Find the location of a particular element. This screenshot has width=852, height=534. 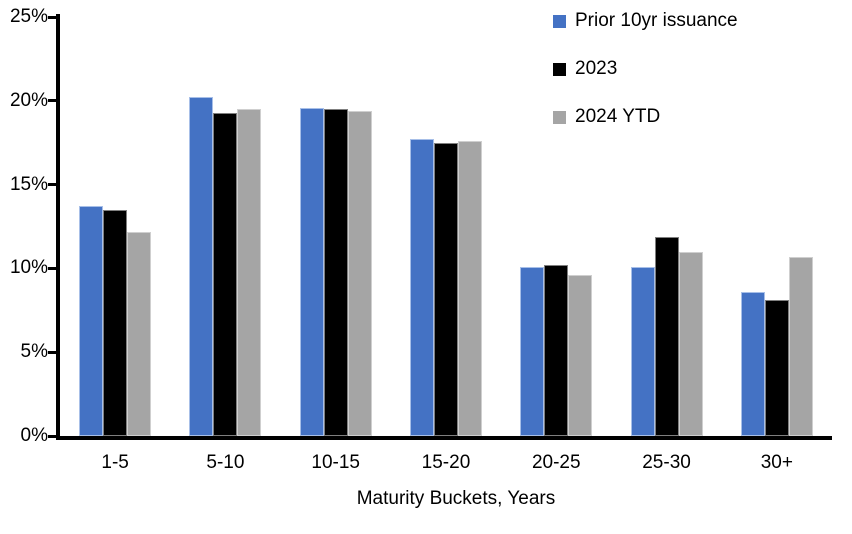

y-axis-line is located at coordinates (58, 227).